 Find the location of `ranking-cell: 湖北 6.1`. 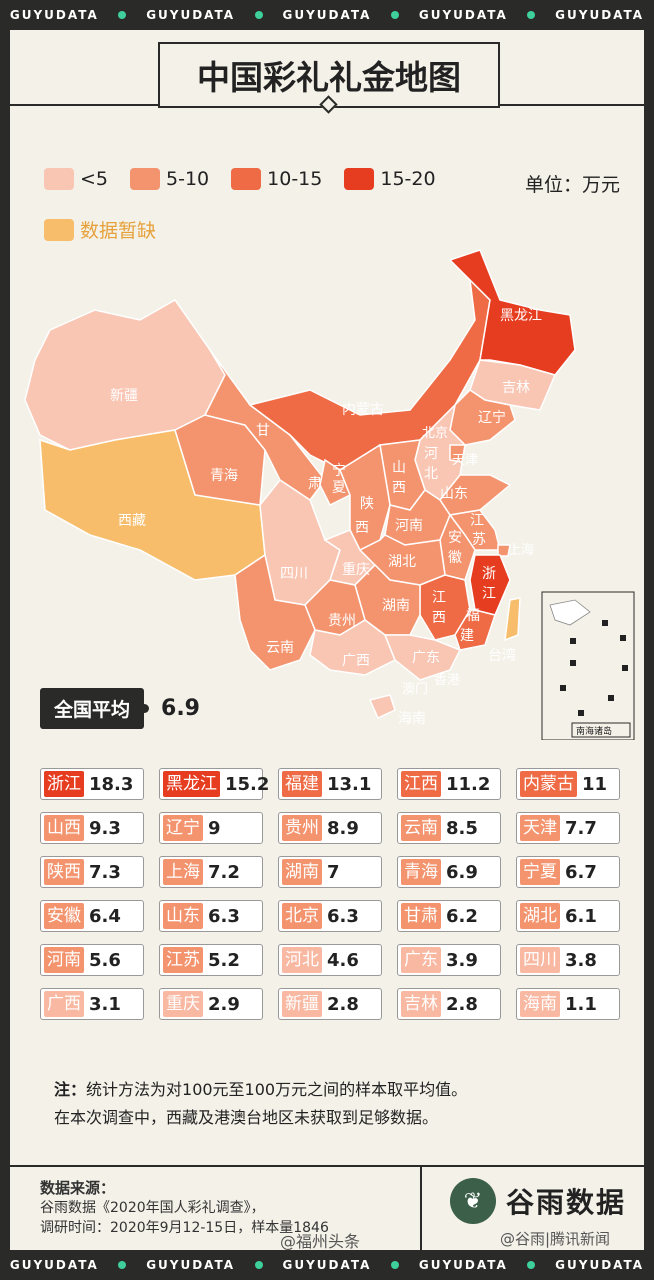

ranking-cell: 湖北 6.1 is located at coordinates (568, 916).